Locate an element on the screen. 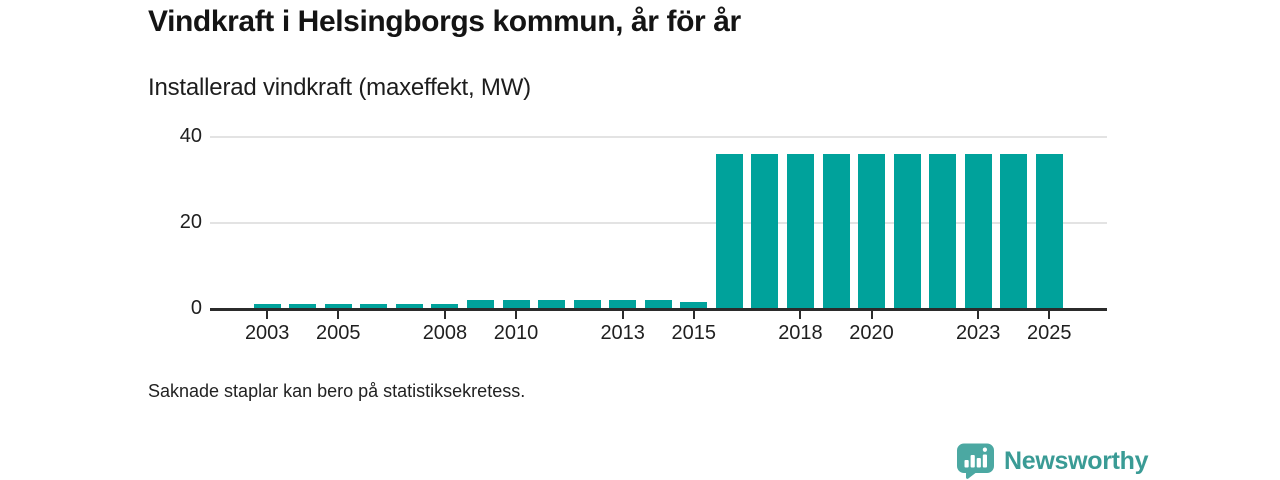 The height and width of the screenshot is (480, 1280). chart-bar-2012 is located at coordinates (587, 305).